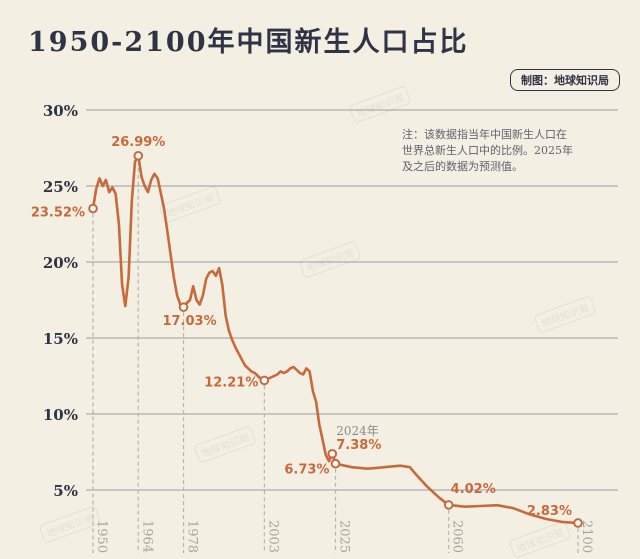  What do you see at coordinates (65, 491) in the screenshot?
I see `y-tick-label: 5%` at bounding box center [65, 491].